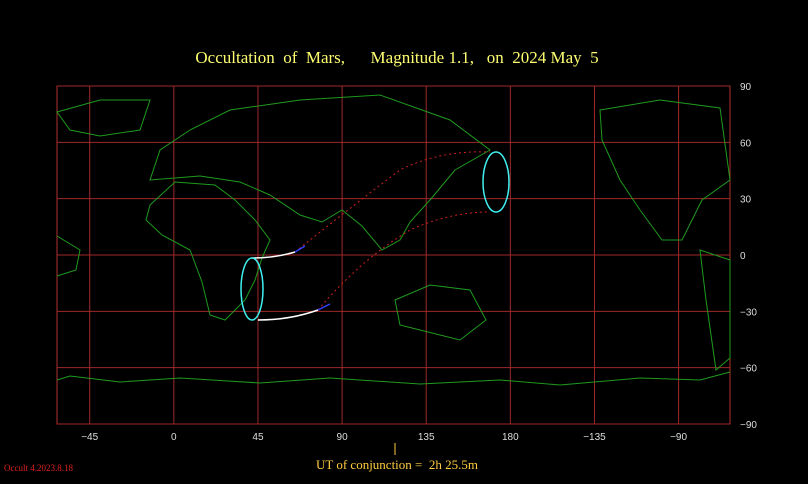  What do you see at coordinates (594, 437) in the screenshot?
I see `x-tick-label: −135` at bounding box center [594, 437].